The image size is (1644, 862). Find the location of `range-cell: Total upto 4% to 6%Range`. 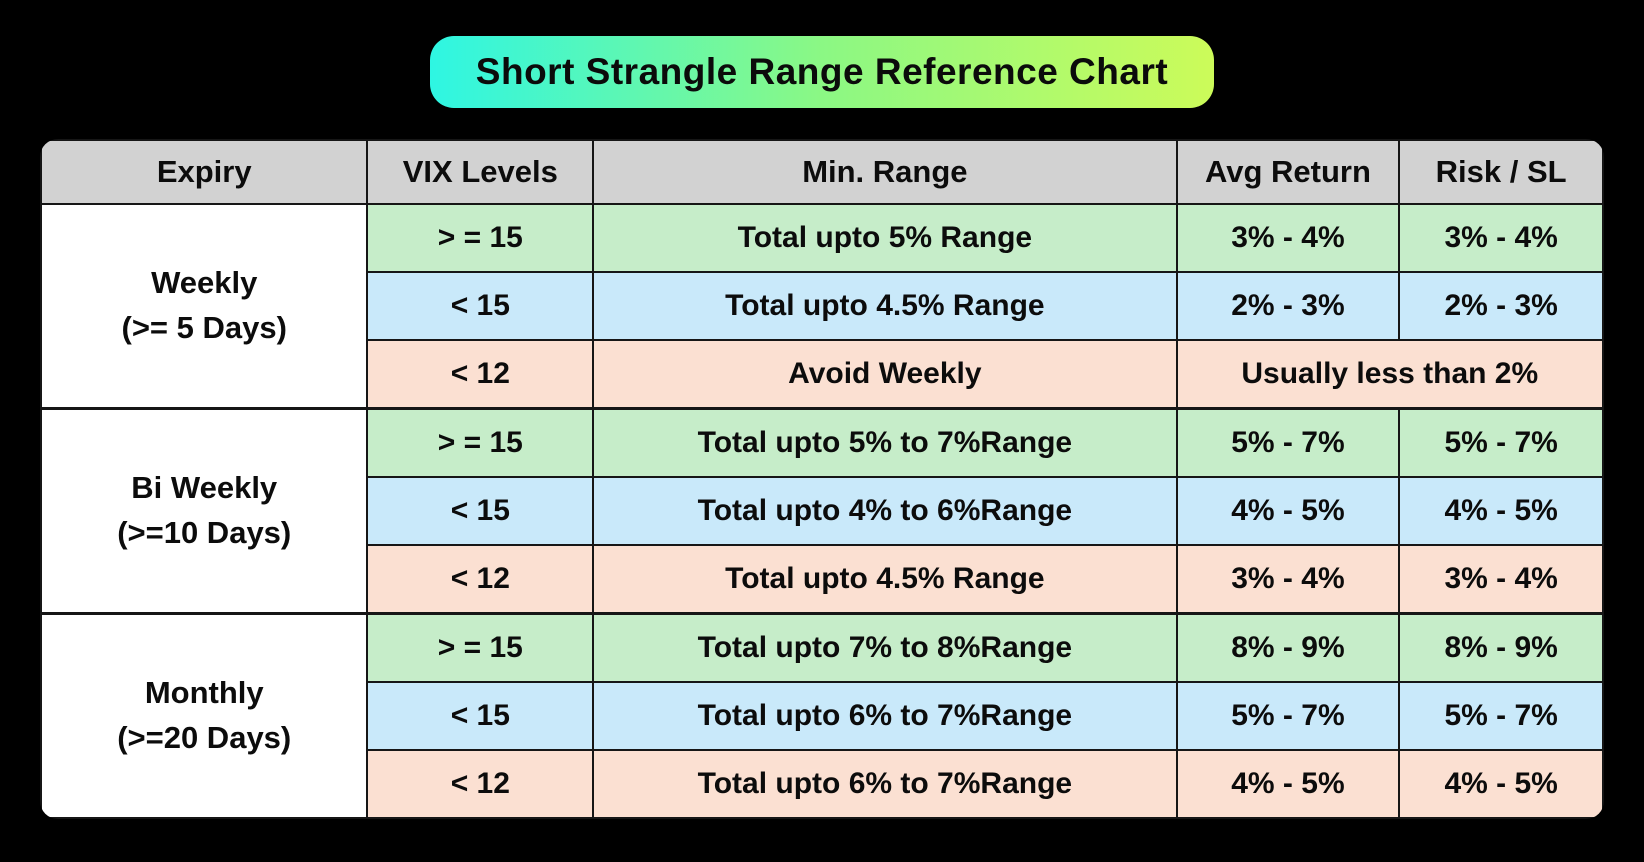

range-cell: Total upto 4% to 6%Range is located at coordinates (885, 511).